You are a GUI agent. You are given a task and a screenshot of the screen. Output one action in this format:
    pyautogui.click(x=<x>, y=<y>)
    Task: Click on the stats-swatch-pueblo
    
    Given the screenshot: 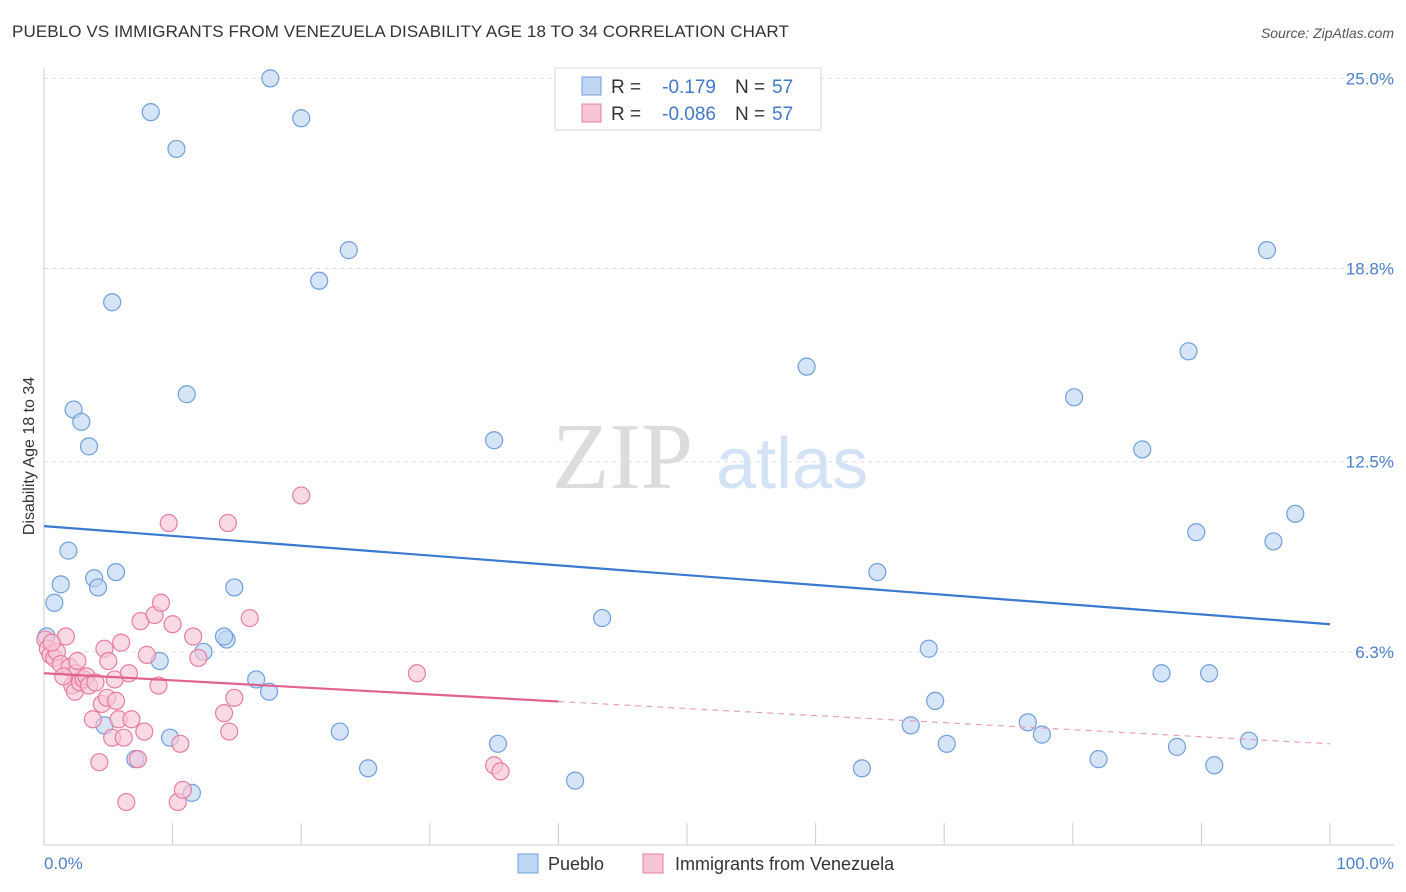 What is the action you would take?
    pyautogui.click(x=591, y=86)
    